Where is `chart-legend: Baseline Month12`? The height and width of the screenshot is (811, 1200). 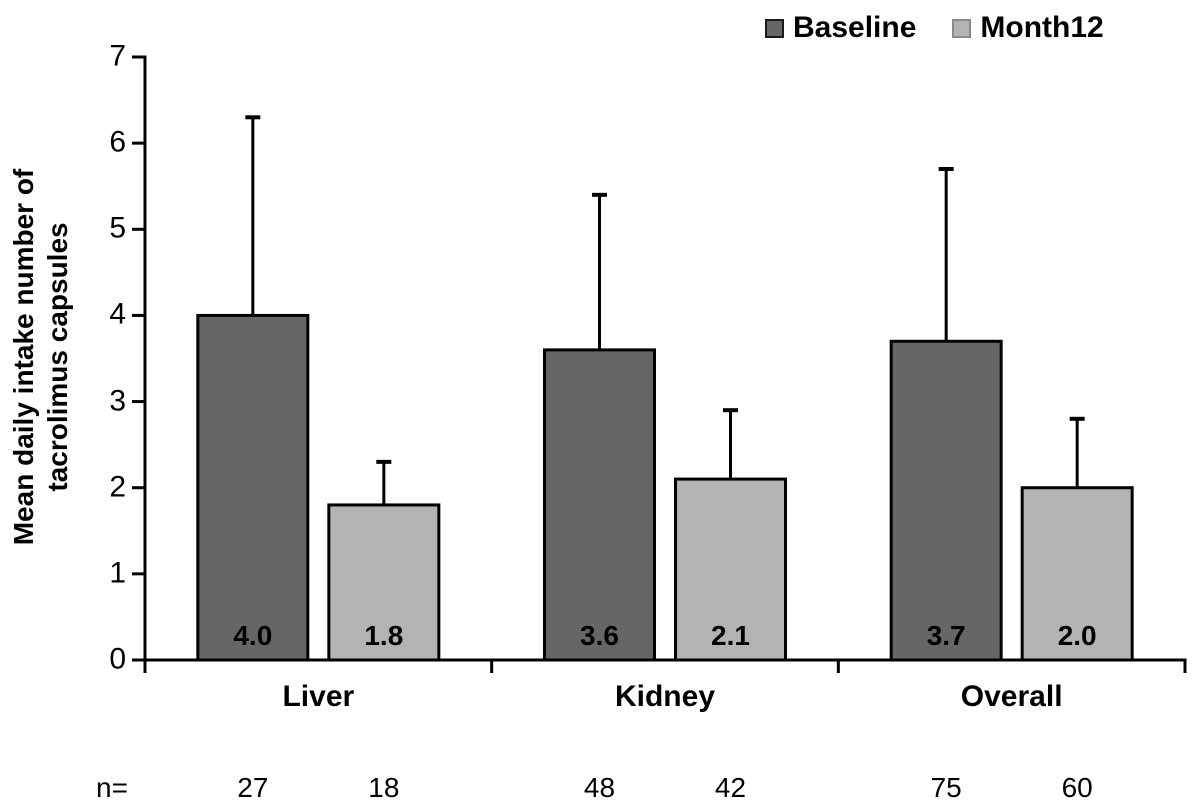
chart-legend: Baseline Month12 is located at coordinates (934, 28).